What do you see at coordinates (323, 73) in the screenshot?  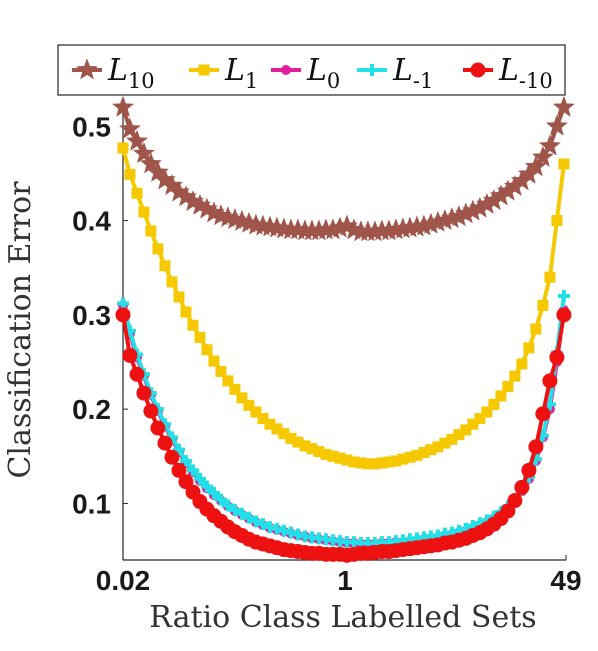 I see `legend-label: L0` at bounding box center [323, 73].